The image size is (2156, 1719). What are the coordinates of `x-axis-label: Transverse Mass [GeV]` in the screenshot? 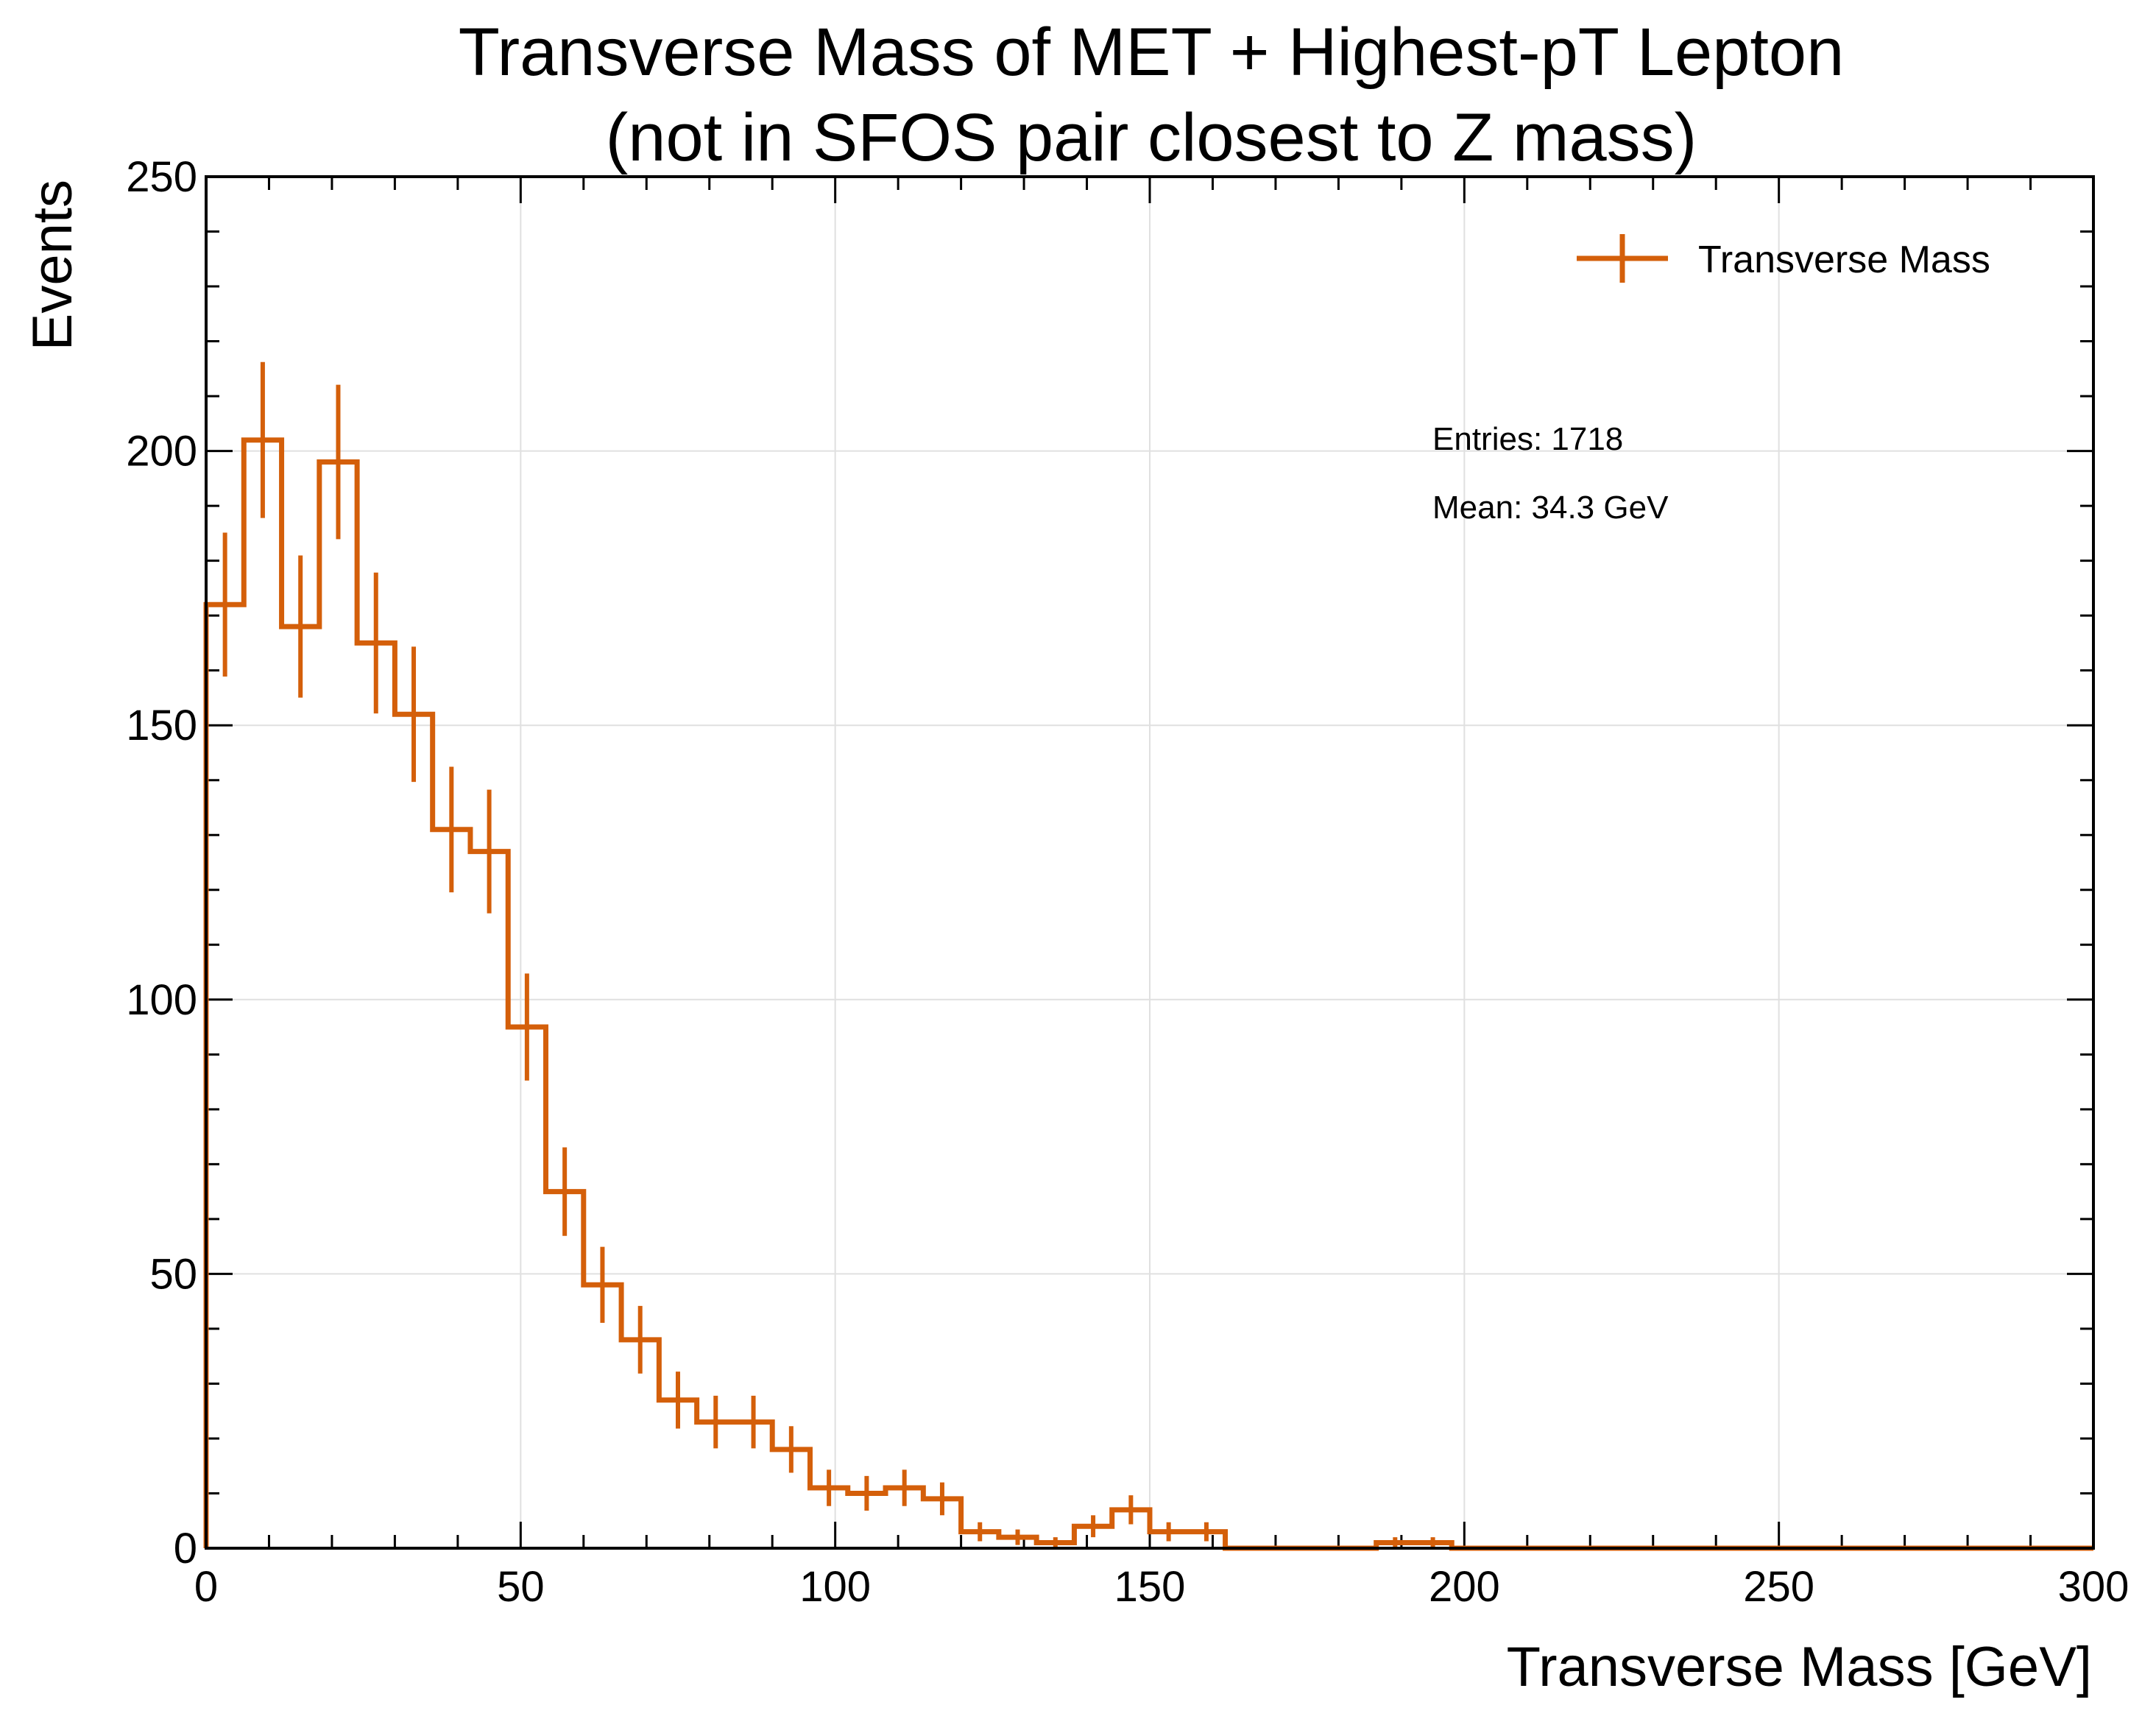 It's located at (1799, 1667).